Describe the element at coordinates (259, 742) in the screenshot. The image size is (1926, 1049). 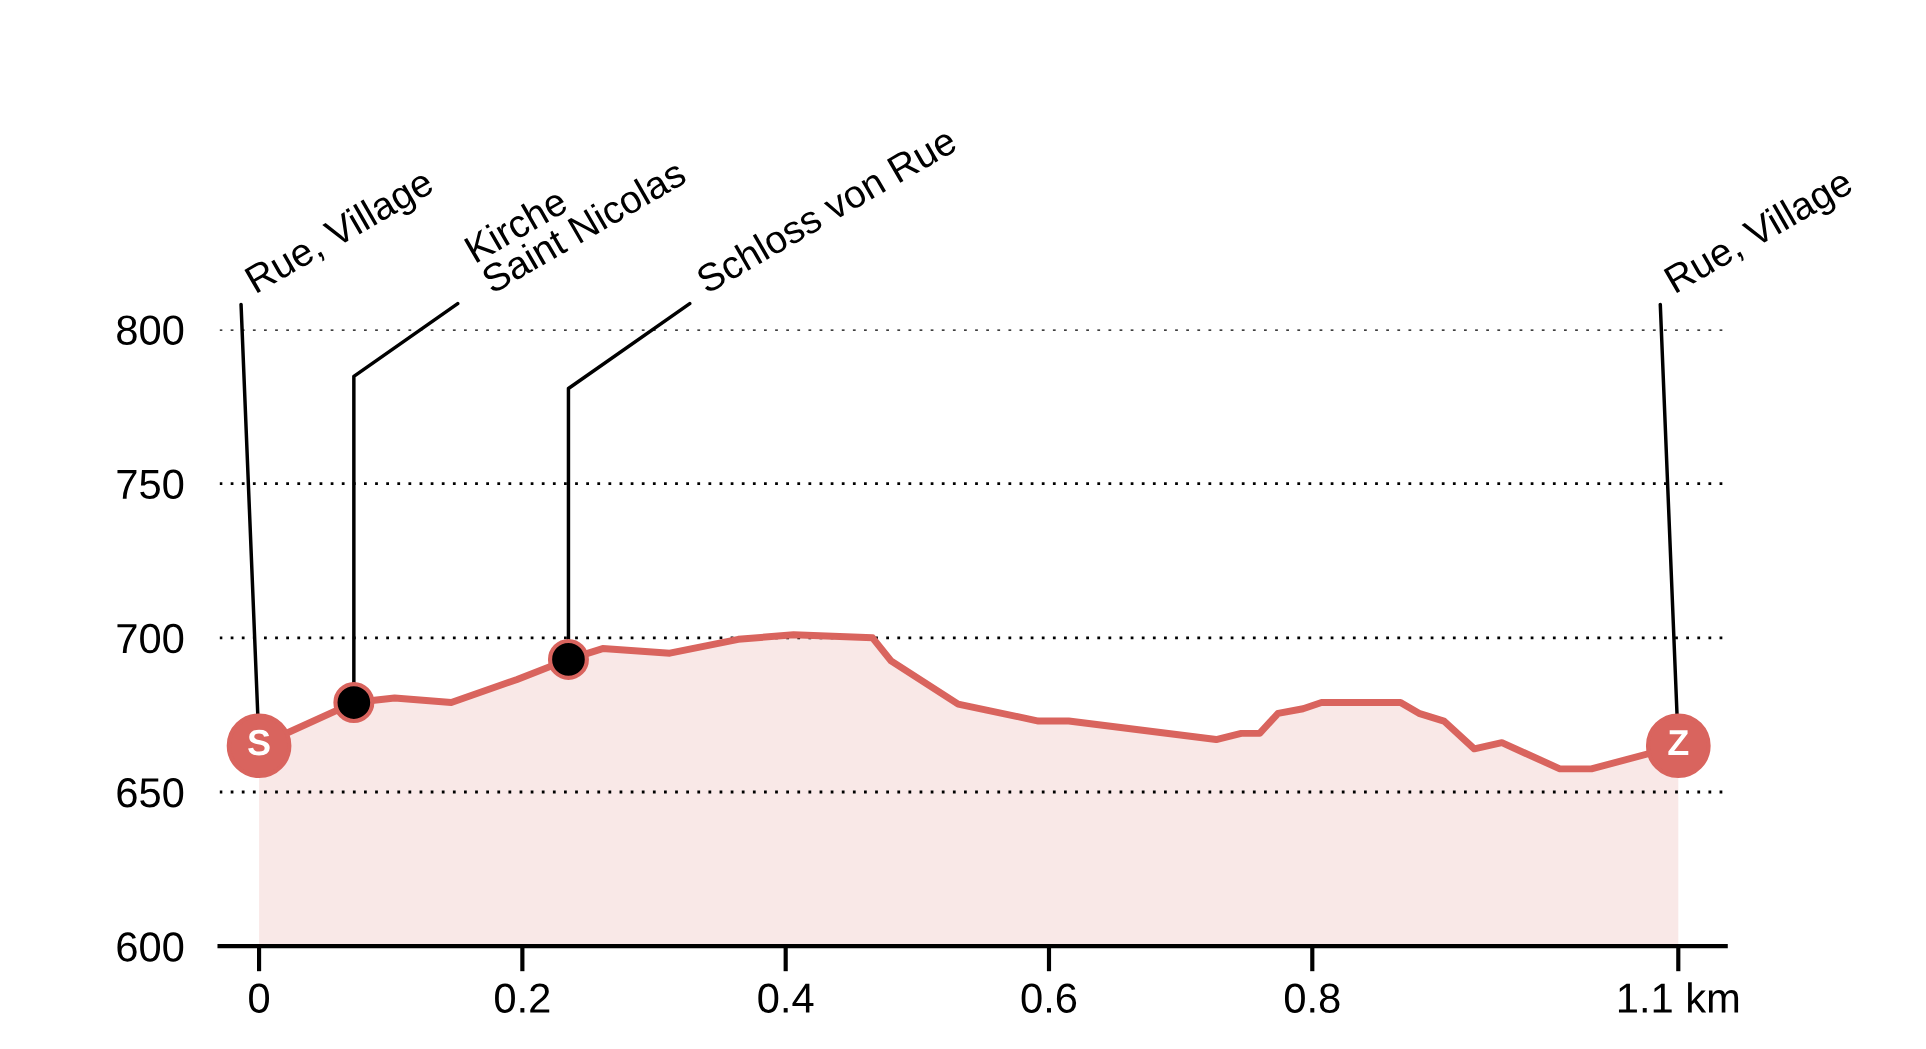
I see `data-label: S` at that location.